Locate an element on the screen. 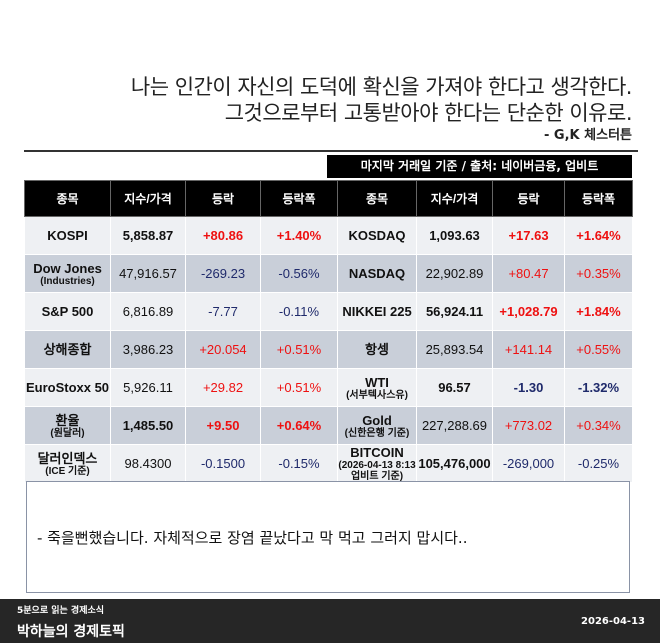  cell-text: +80.47 is located at coordinates (528, 273).